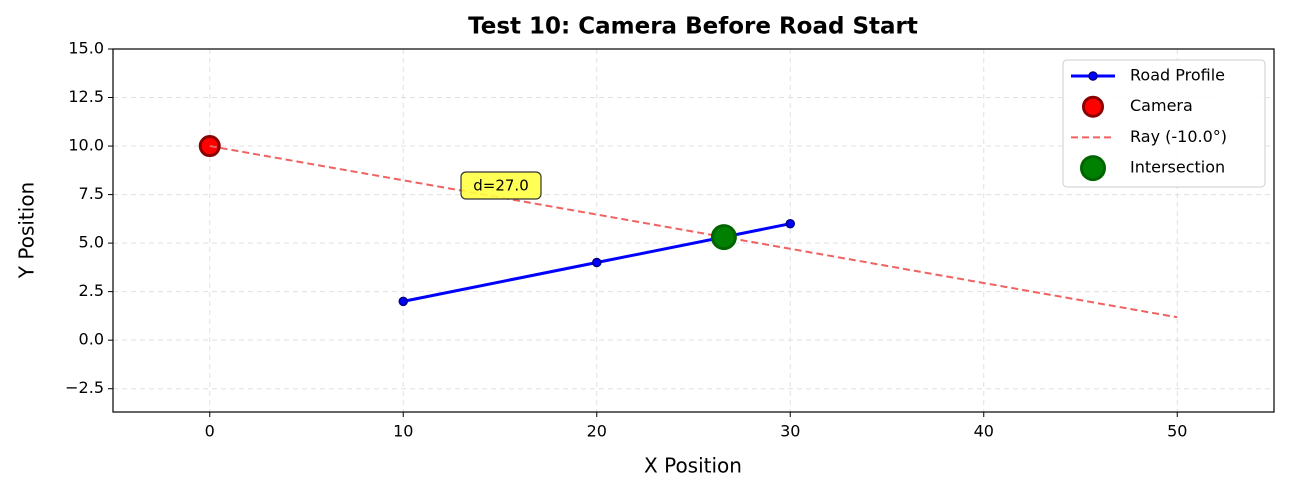  Describe the element at coordinates (1177, 75) in the screenshot. I see `legend-label: Road Profile` at that location.